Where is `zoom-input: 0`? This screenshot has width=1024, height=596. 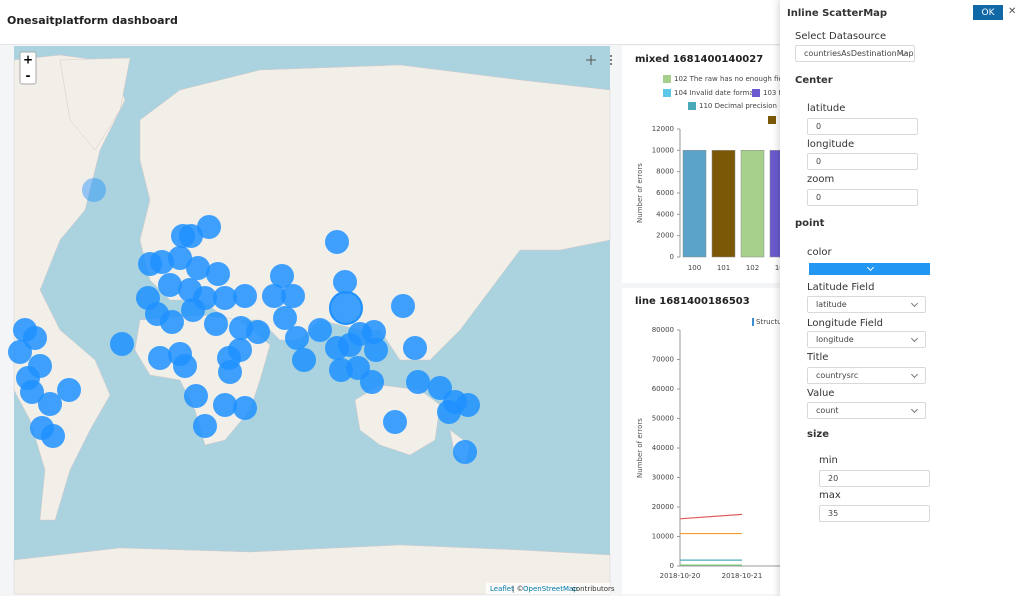 zoom-input: 0 is located at coordinates (862, 197).